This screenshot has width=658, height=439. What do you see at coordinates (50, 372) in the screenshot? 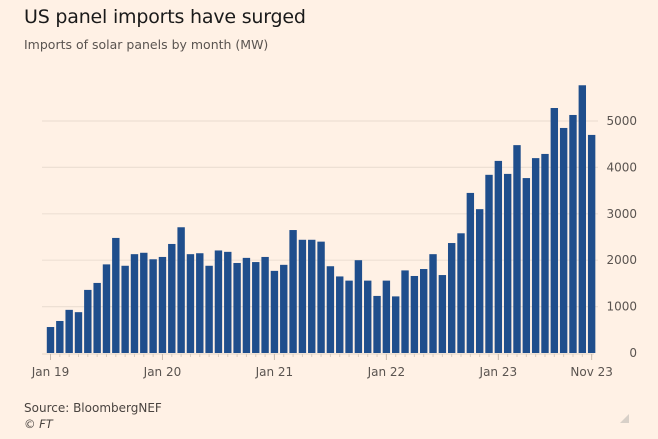
I see `x-tick-label: Jan 19` at bounding box center [50, 372].